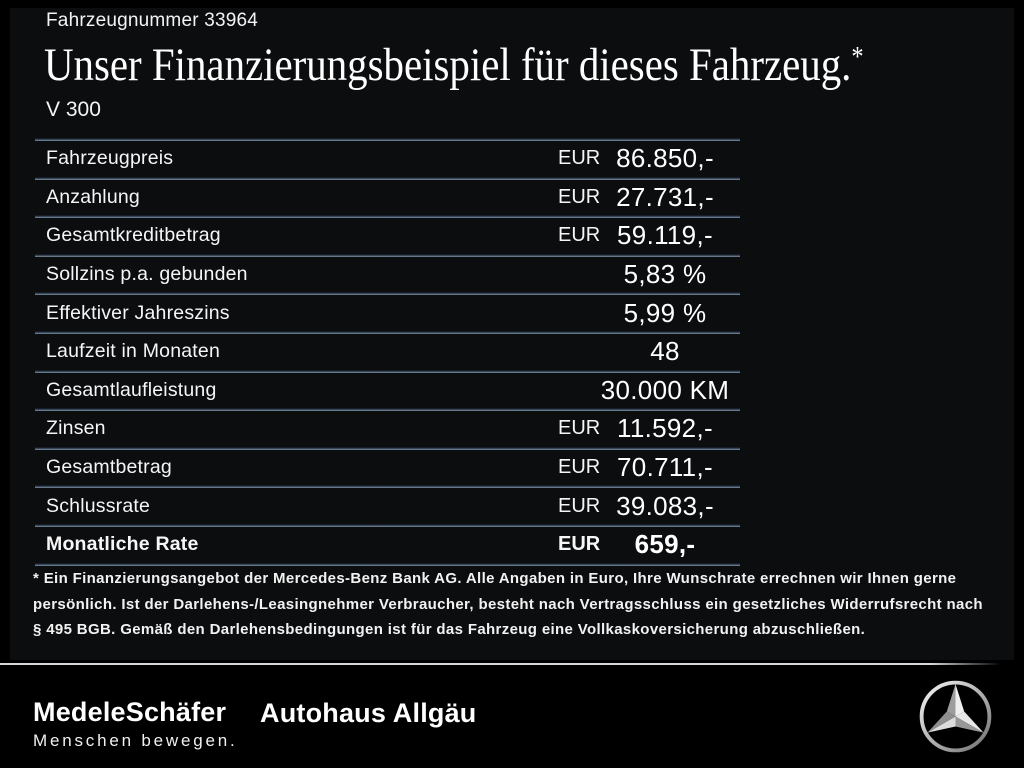 The height and width of the screenshot is (768, 1024). What do you see at coordinates (138, 312) in the screenshot?
I see `row-label: Effektiver Jahreszins` at bounding box center [138, 312].